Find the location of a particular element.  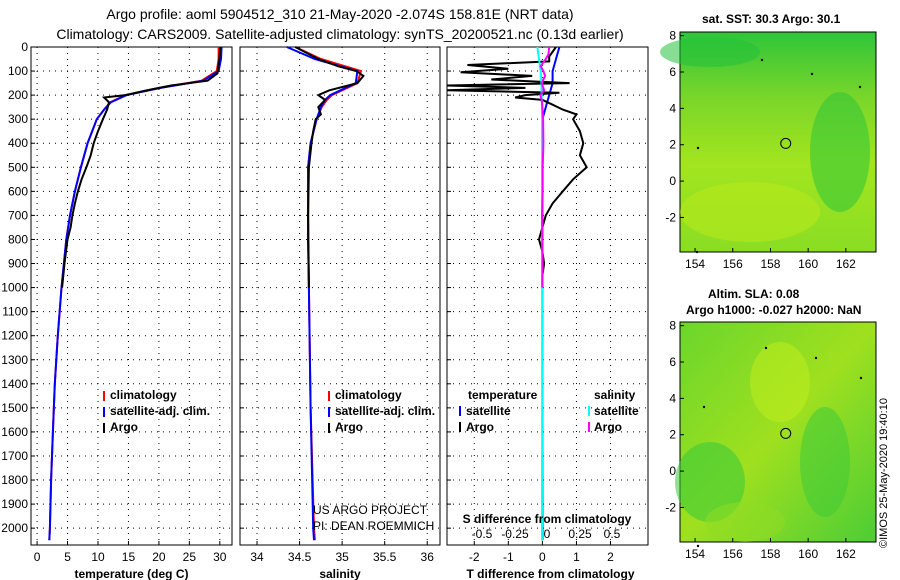

y-tick-label: 1900 is located at coordinates (14, 504).